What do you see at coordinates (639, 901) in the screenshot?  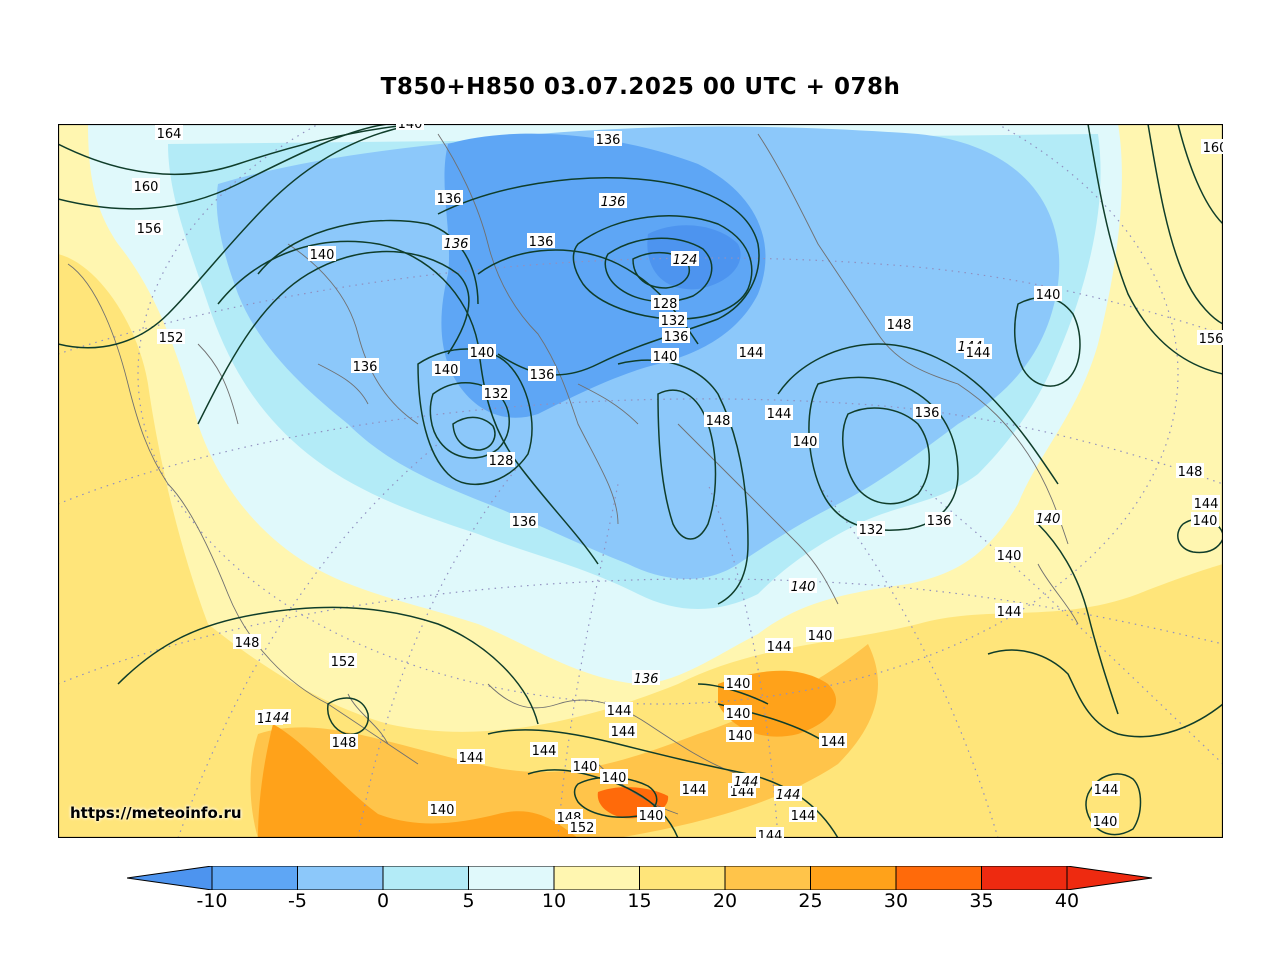 I see `colorbar-tick-label: 15` at bounding box center [639, 901].